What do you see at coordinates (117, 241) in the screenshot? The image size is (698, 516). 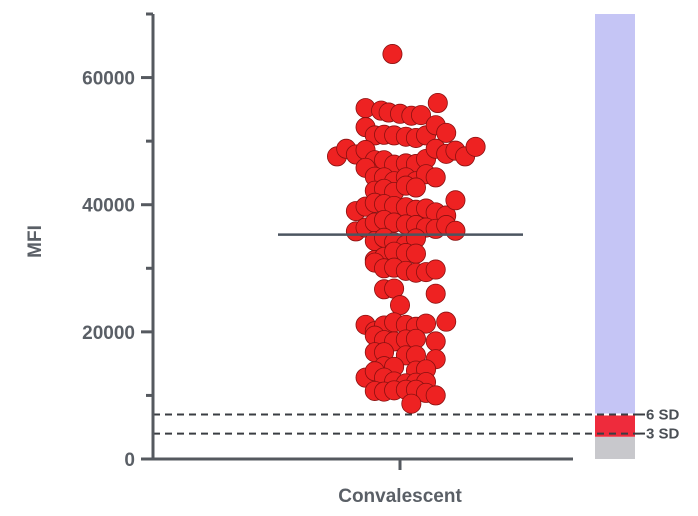 I see `y-axis-ticks: 0 20000 40000 60000` at bounding box center [117, 241].